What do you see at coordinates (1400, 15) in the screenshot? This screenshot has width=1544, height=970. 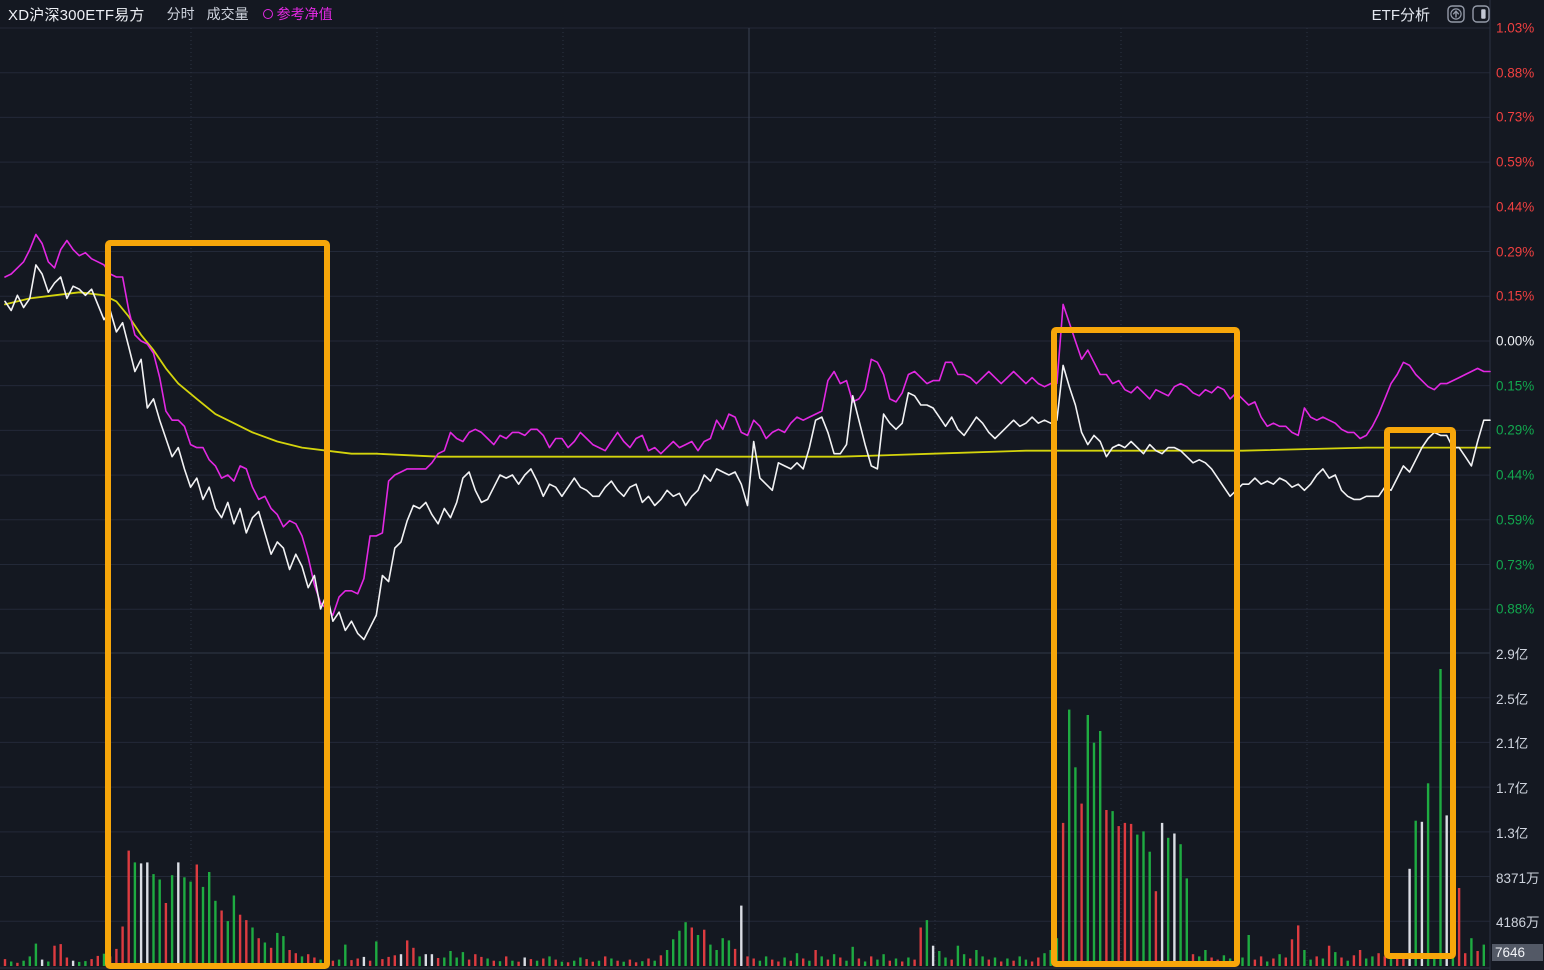 I see `etf-analysis-button: ETF分析` at bounding box center [1400, 15].